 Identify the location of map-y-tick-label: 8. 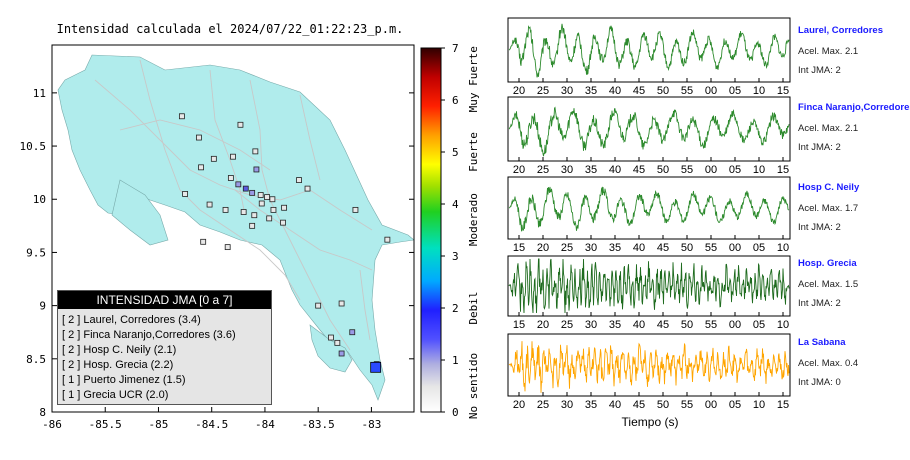
(42, 412).